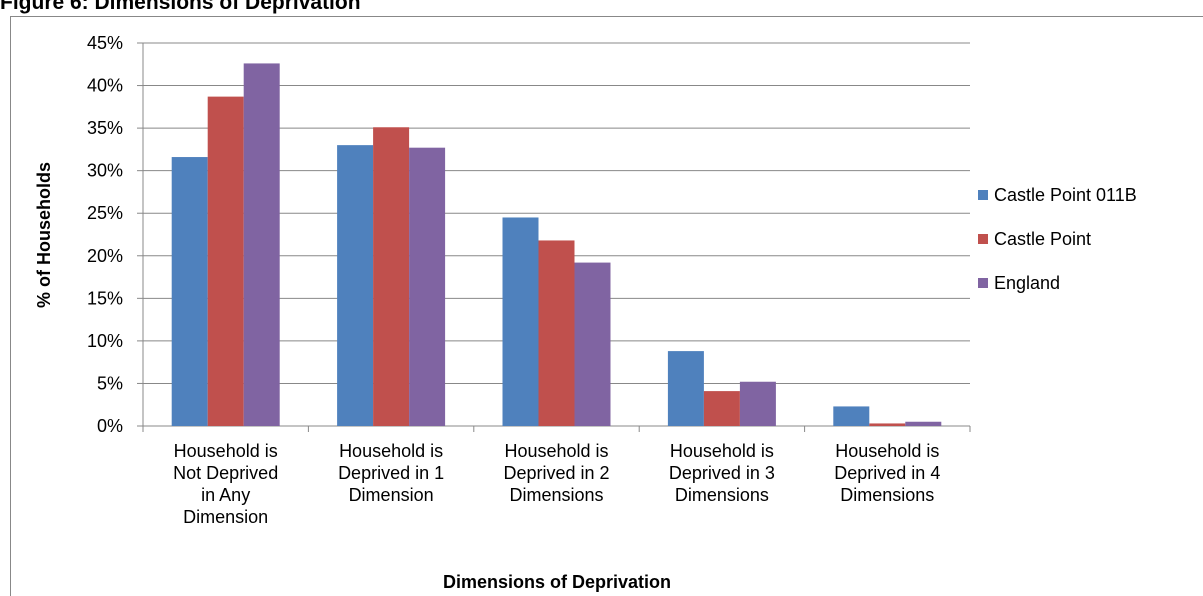  Describe the element at coordinates (556, 473) in the screenshot. I see `x-tick-label: Household is Deprived in 2 Dimensions` at that location.